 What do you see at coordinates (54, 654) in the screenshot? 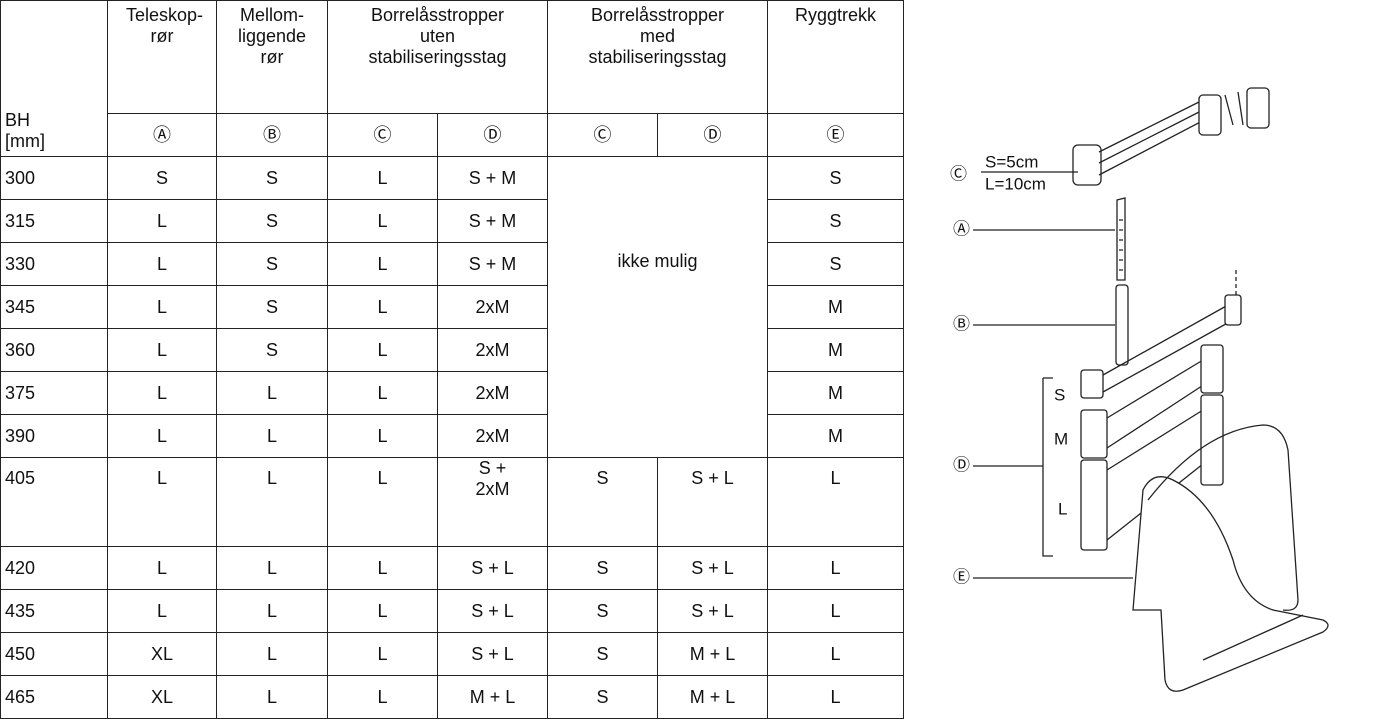
I see `bh-cell: 450` at bounding box center [54, 654].